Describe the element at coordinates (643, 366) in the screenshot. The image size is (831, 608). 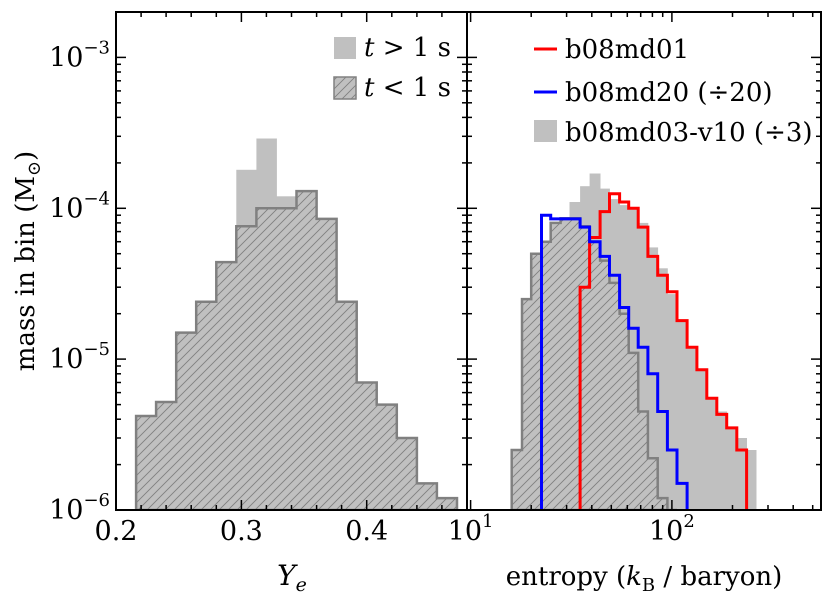
I see `series-b08md03-v10-3--bar-13` at that location.